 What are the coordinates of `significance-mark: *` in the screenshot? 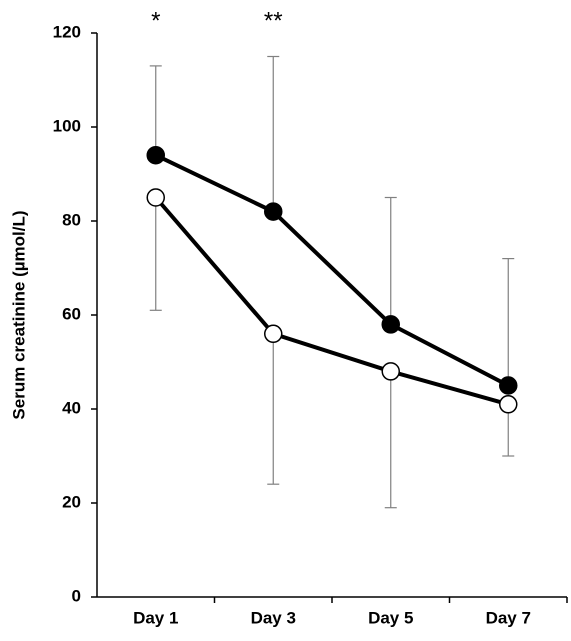 It's located at (155, 20).